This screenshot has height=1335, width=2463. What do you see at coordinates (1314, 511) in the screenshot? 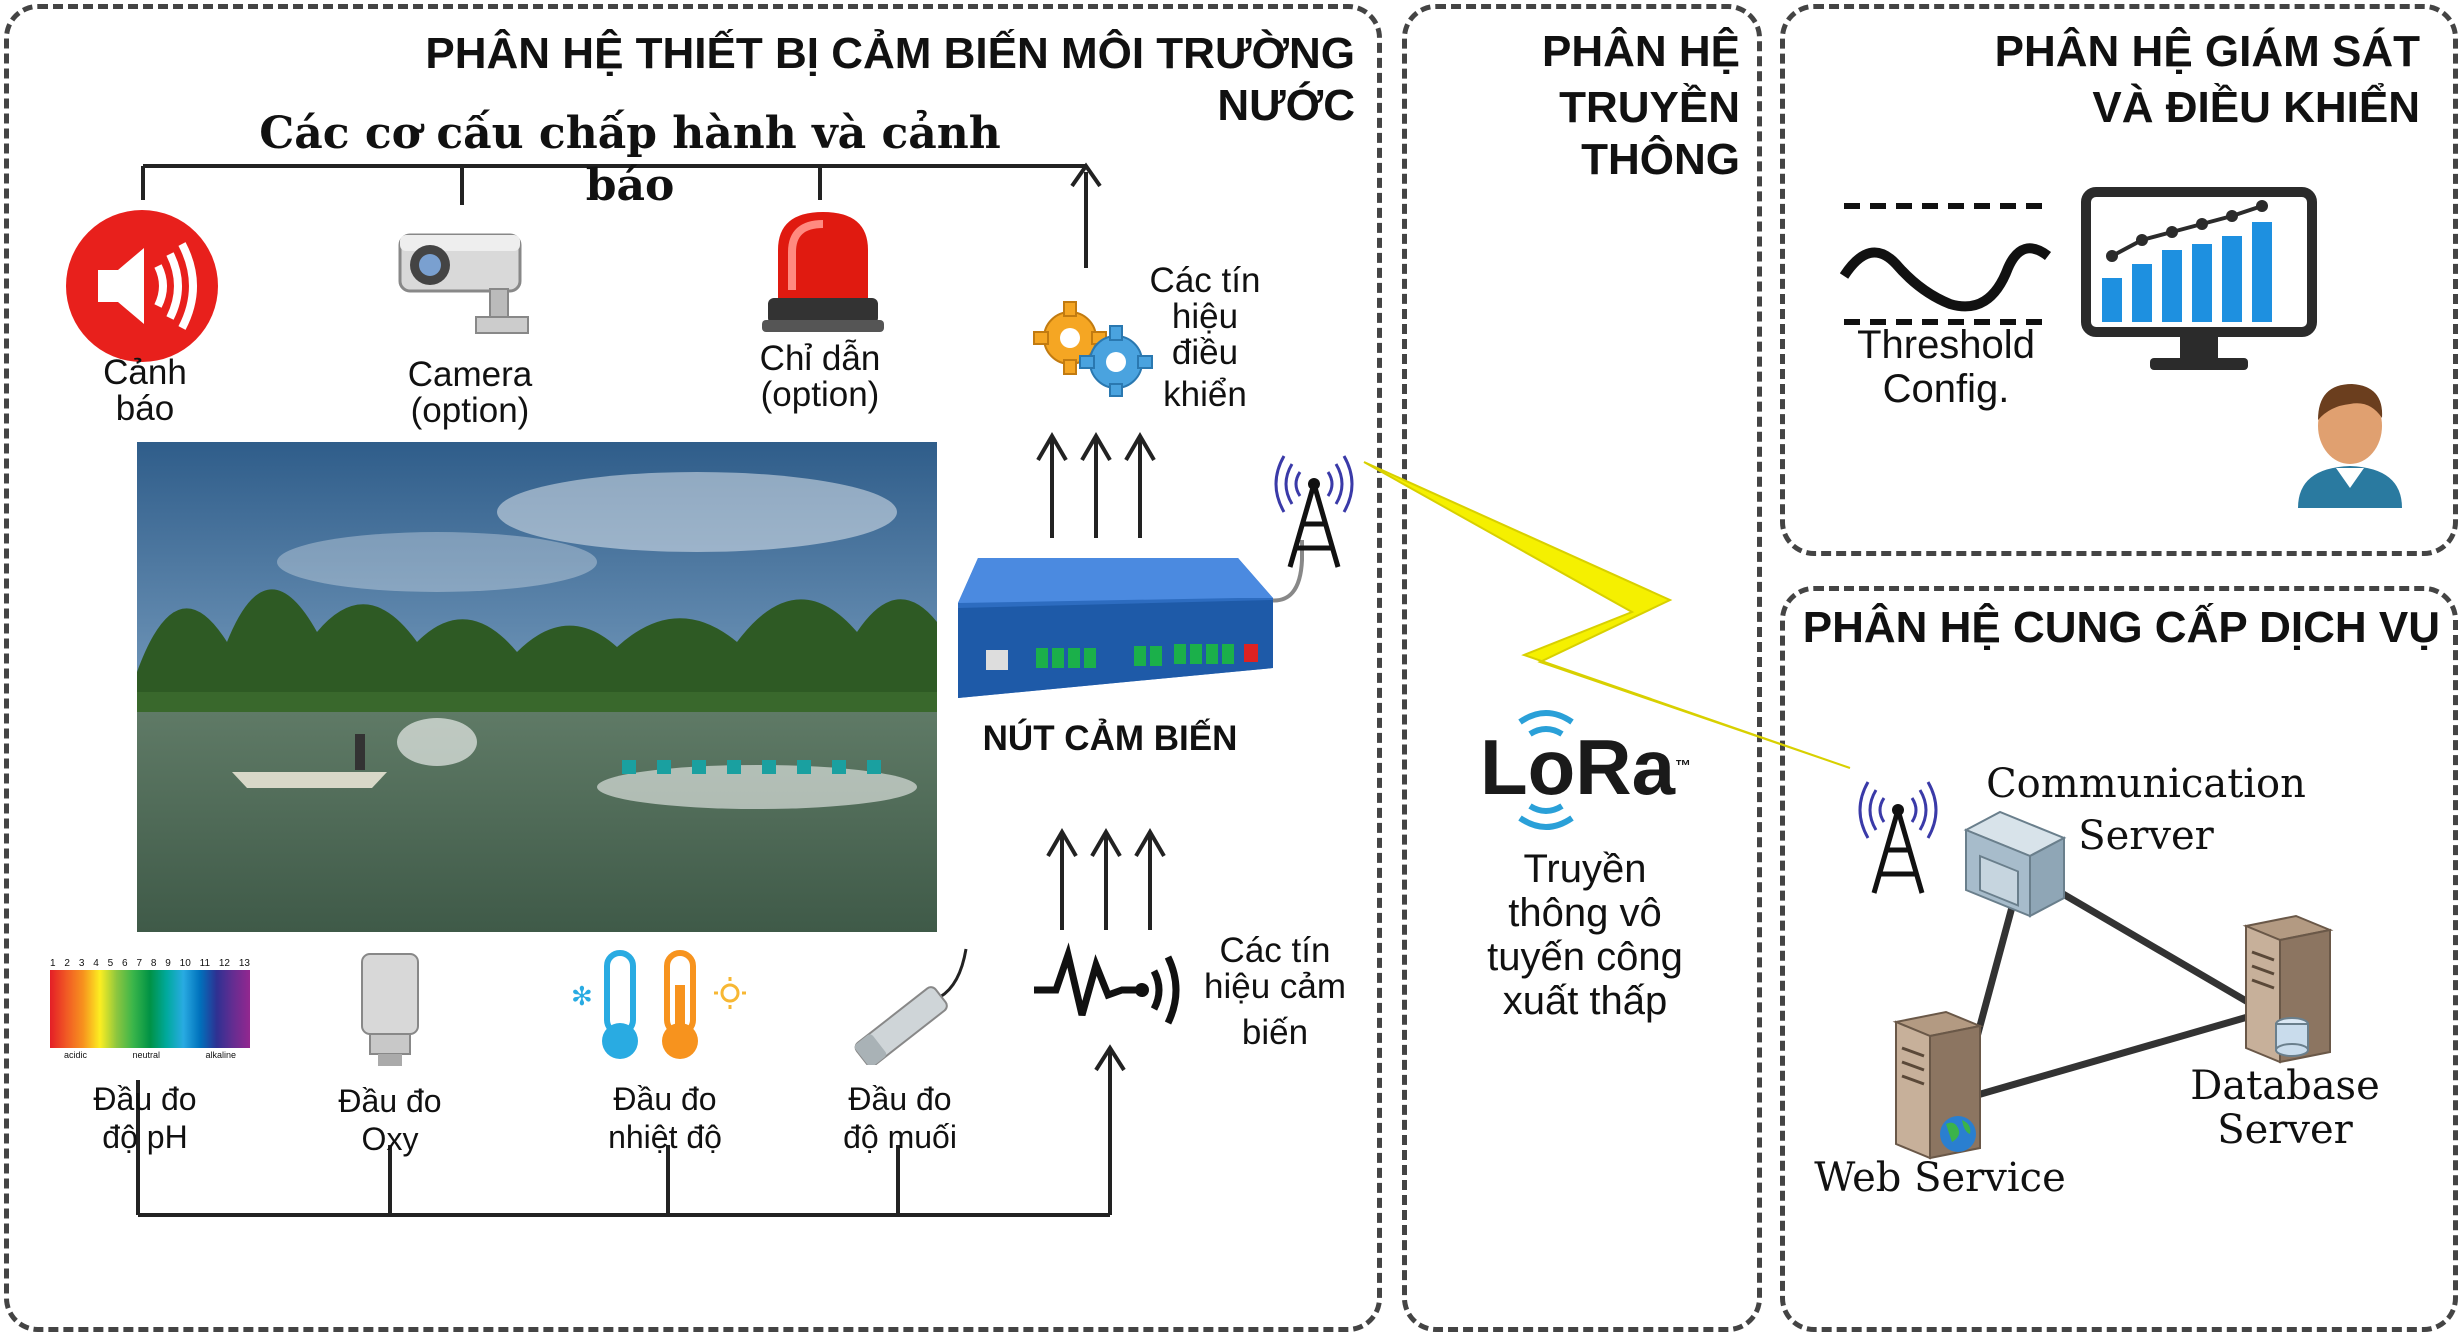
I see `radio-tower-icon` at bounding box center [1314, 511].